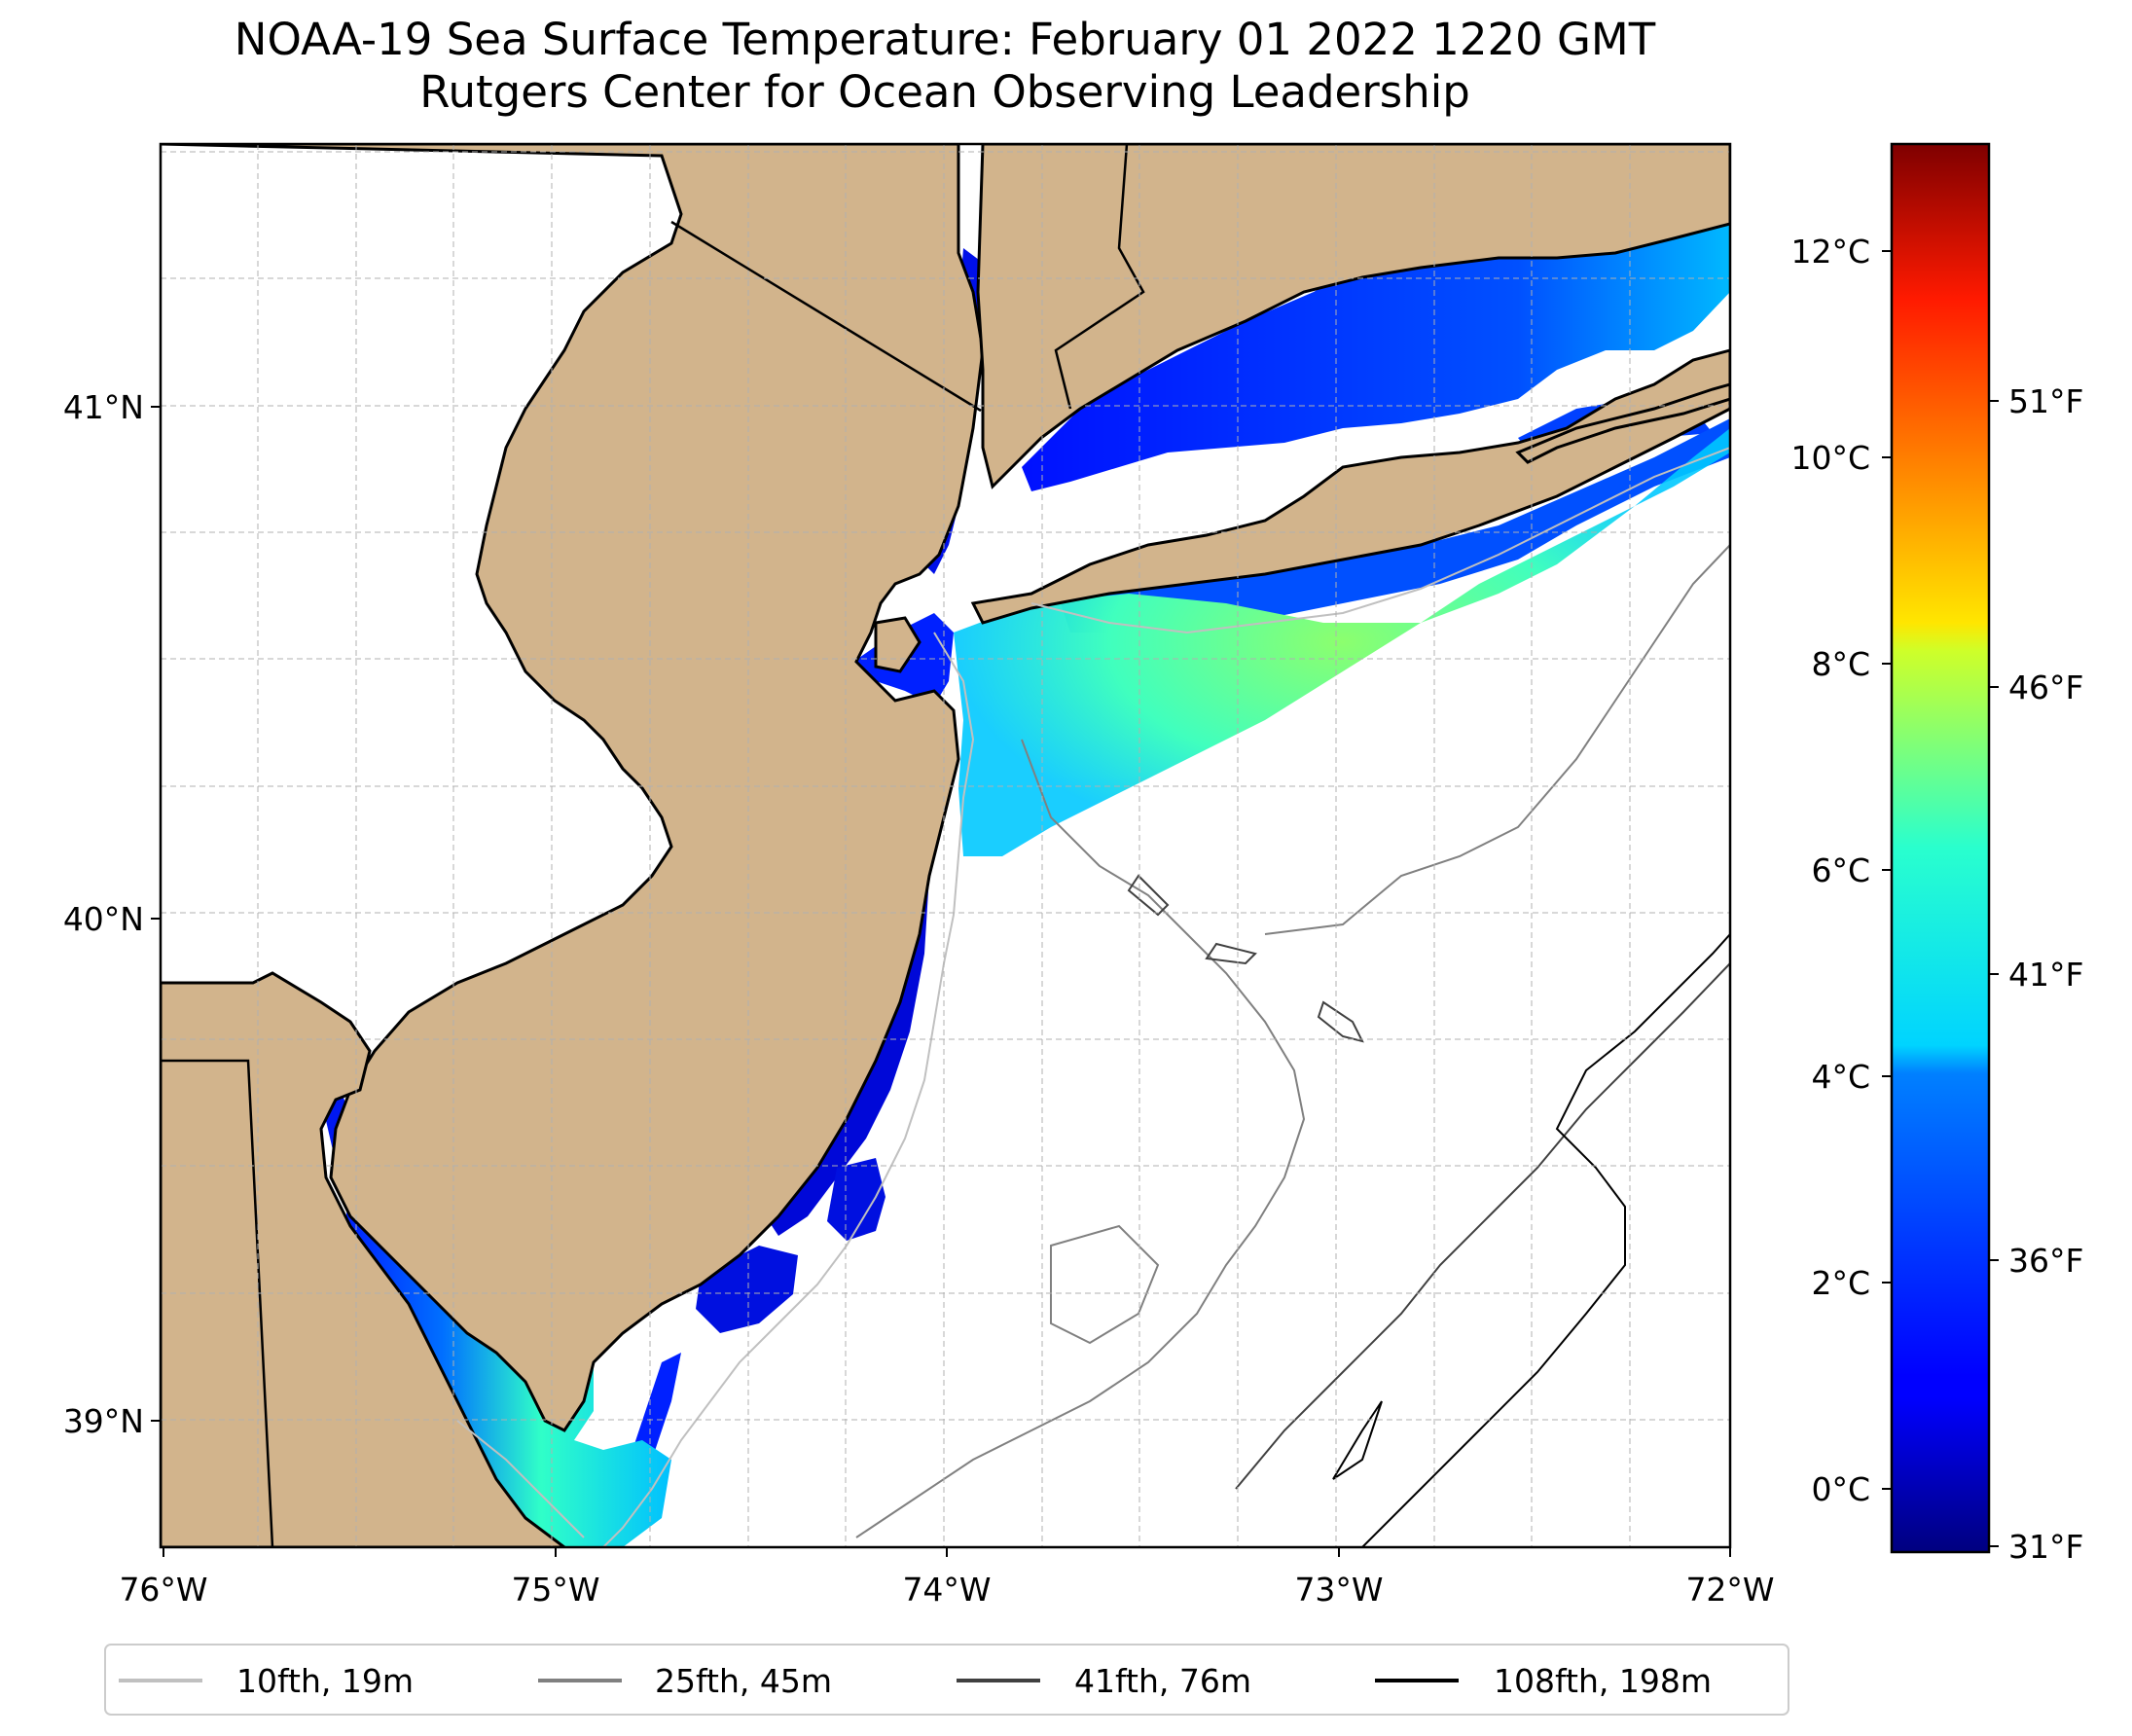 Image resolution: width=2132 pixels, height=1736 pixels. What do you see at coordinates (1841, 870) in the screenshot?
I see `colorbar-celsius-label: 6°C` at bounding box center [1841, 870].